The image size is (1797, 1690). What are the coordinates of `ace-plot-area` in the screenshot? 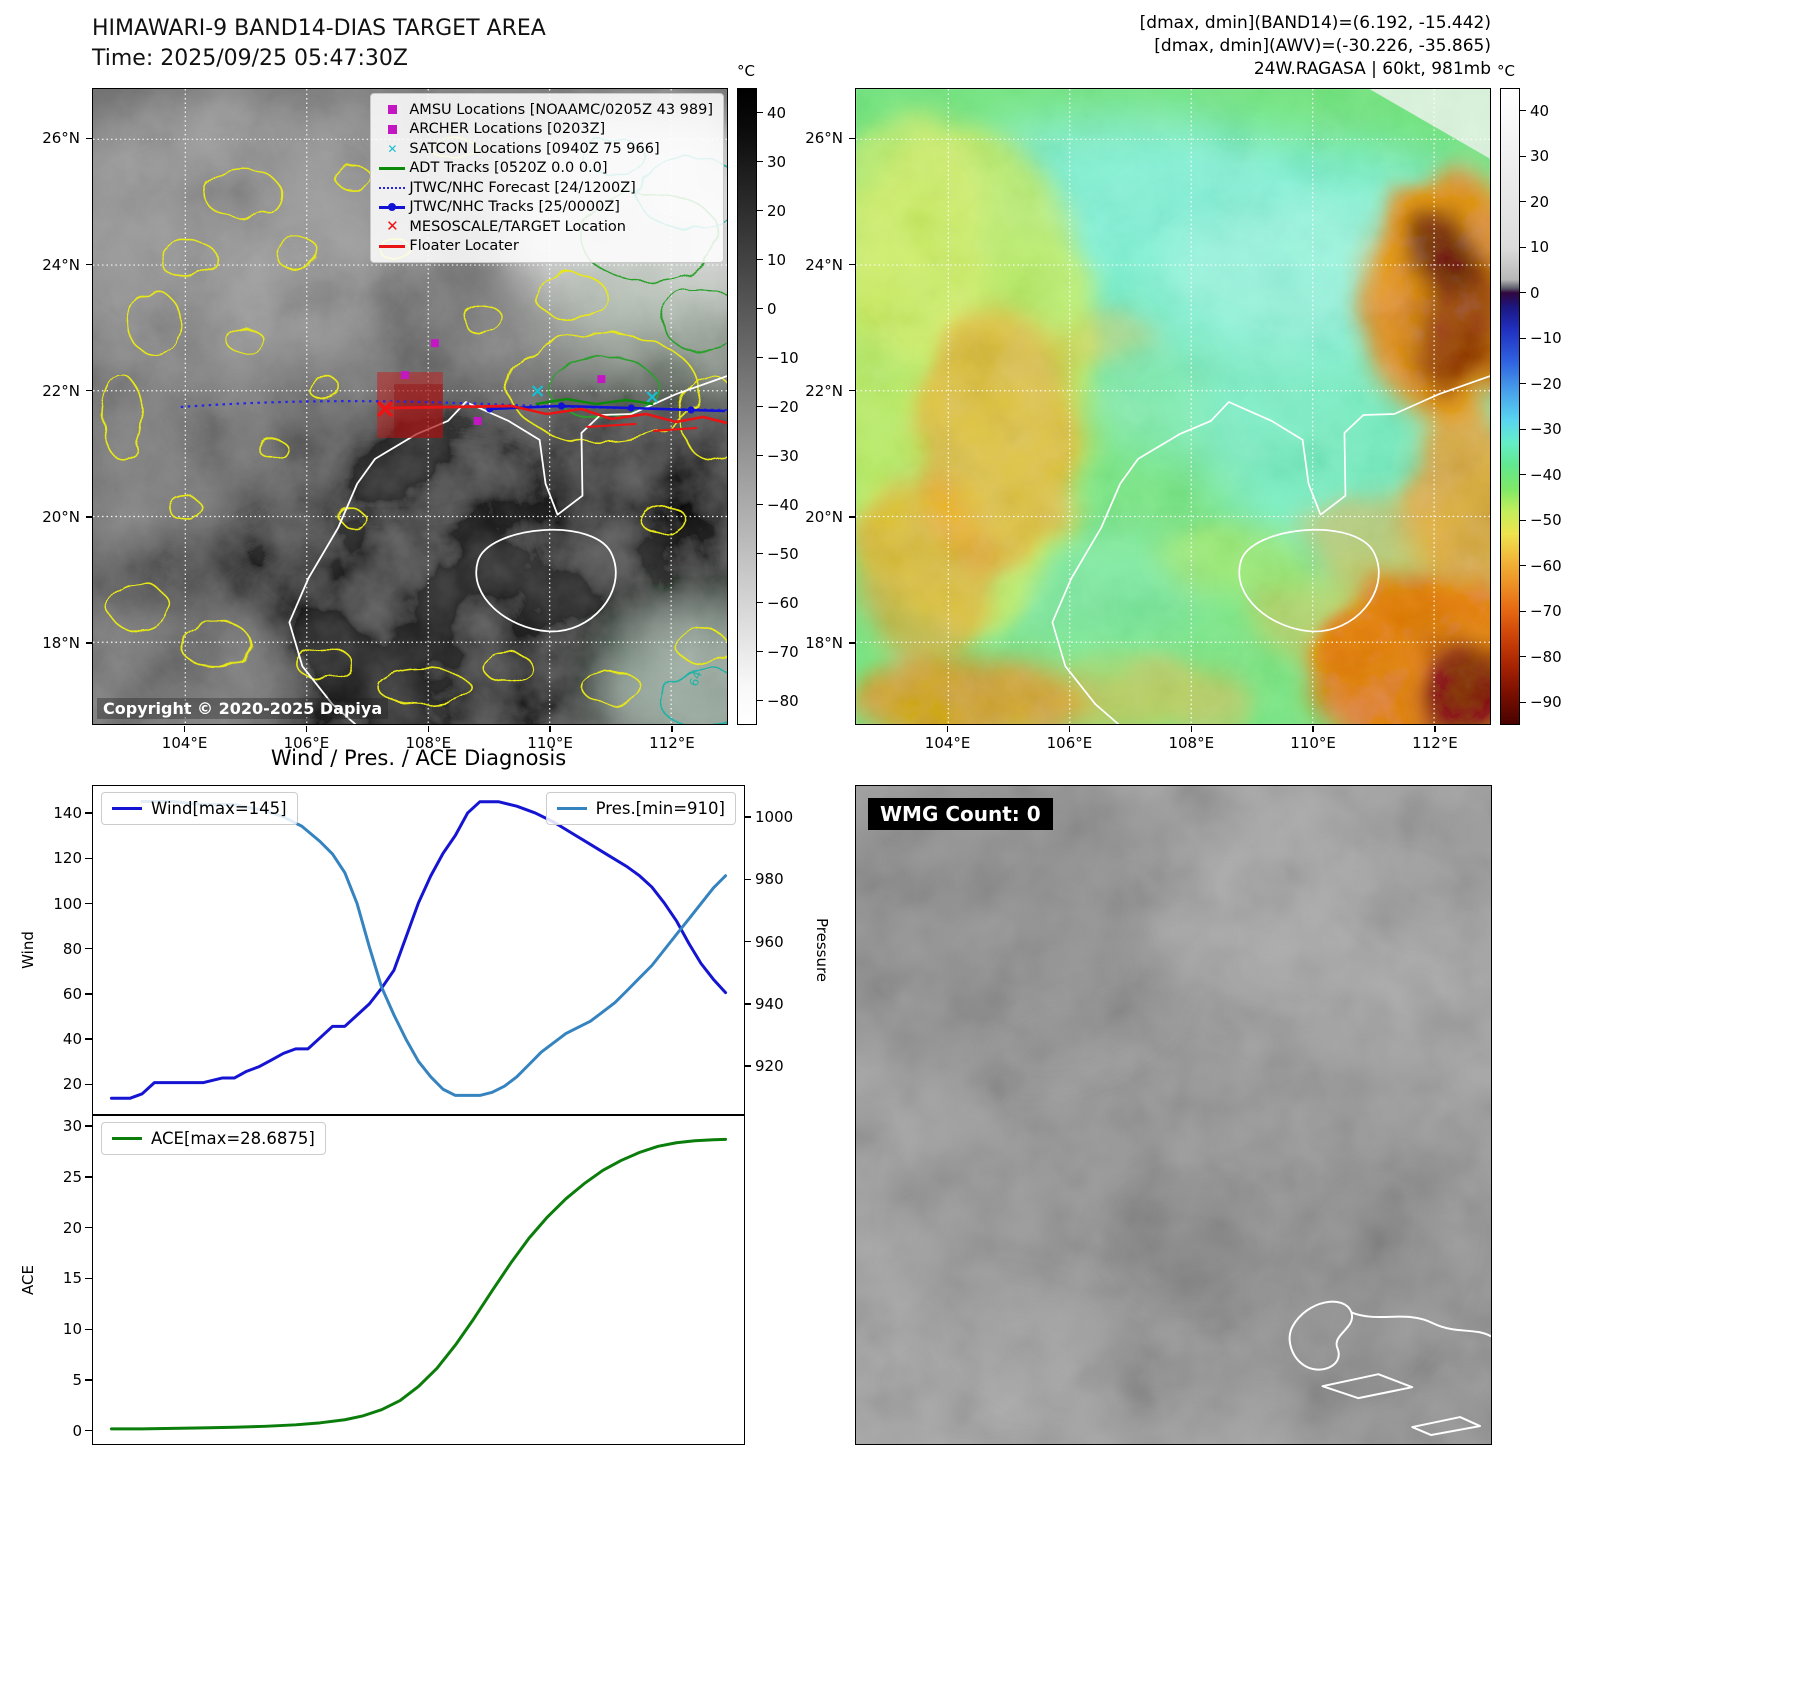 It's located at (418, 1284).